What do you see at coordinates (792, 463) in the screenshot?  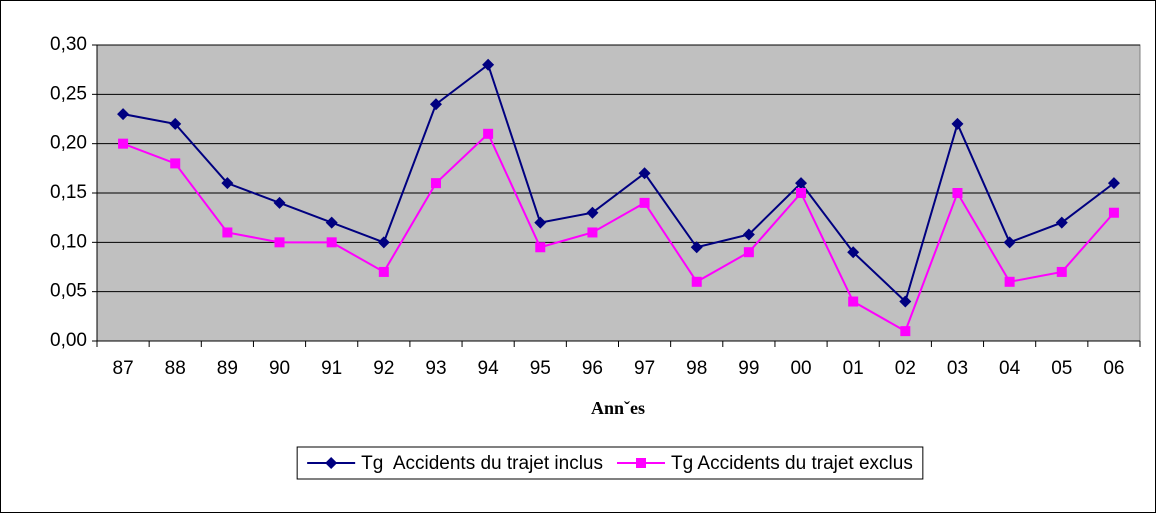 I see `legend-label: Tg Accidents du trajet exclus` at bounding box center [792, 463].